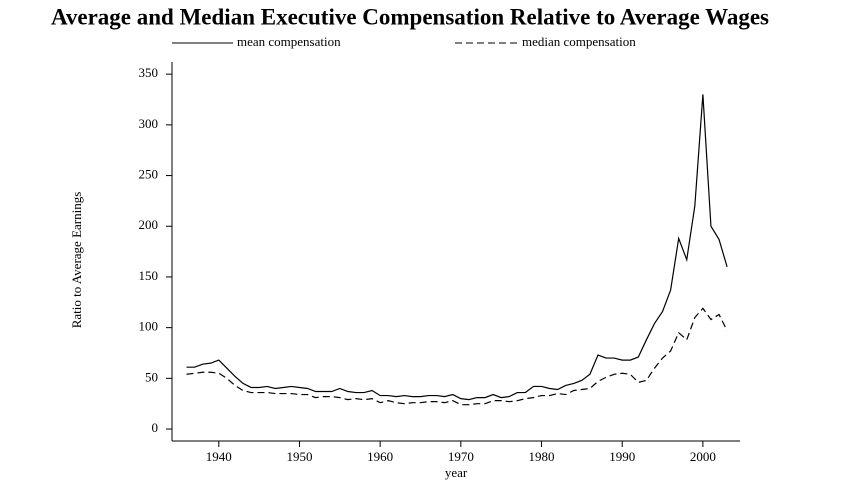  What do you see at coordinates (457, 356) in the screenshot?
I see `series-line` at bounding box center [457, 356].